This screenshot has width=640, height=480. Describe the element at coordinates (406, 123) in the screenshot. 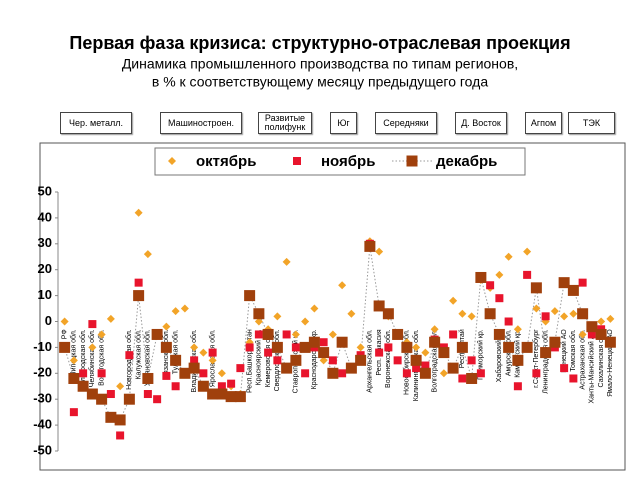

I see `group-button: Середняки` at that location.